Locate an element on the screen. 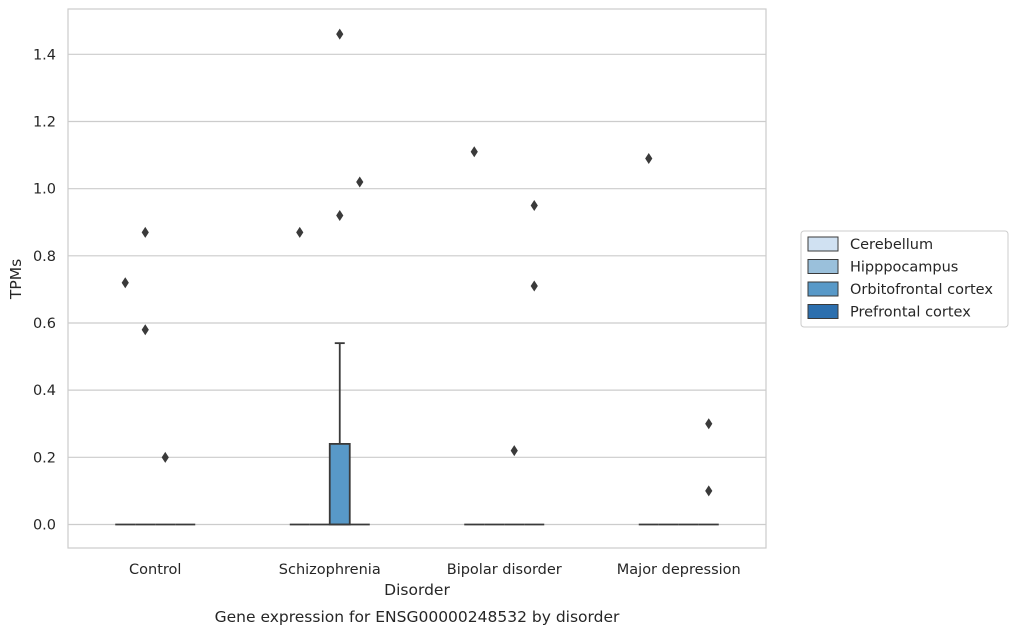 This screenshot has height=634, width=1018. y-tick-label: 0.0 is located at coordinates (44, 525).